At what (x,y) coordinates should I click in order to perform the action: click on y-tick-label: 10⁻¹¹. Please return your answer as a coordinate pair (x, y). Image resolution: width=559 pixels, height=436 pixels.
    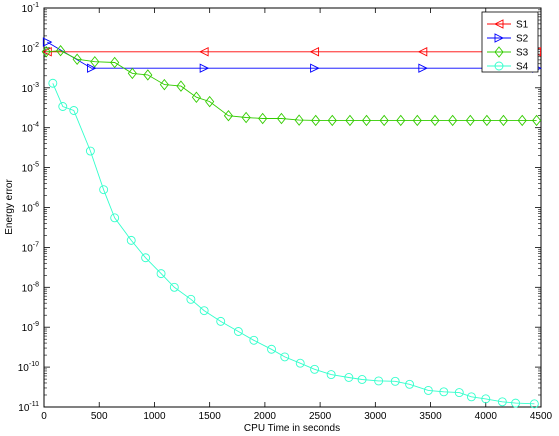
    Looking at the image, I should click on (28, 407).